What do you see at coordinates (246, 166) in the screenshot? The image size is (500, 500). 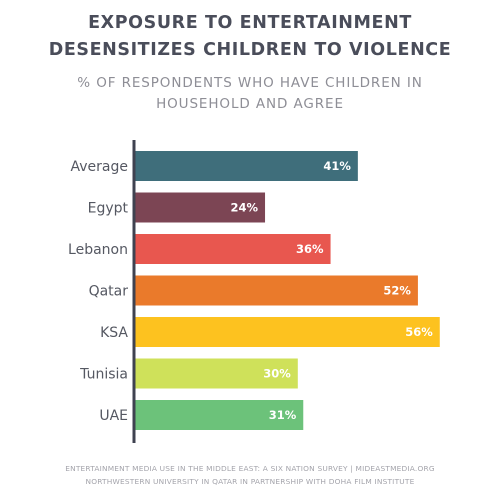 I see `bar-average` at bounding box center [246, 166].